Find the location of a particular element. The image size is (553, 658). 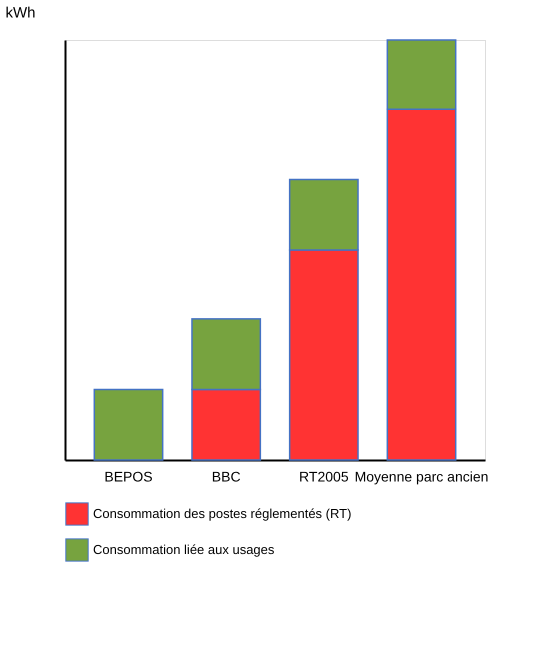

x-tick-label: RT2005 is located at coordinates (324, 476).